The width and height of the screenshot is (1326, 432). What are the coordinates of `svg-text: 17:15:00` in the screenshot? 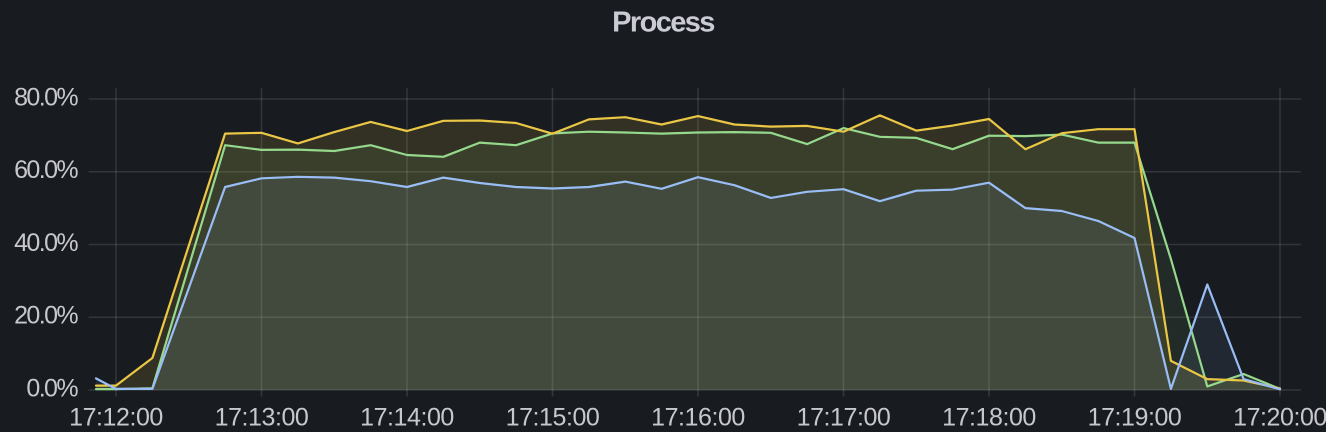 It's located at (553, 418).